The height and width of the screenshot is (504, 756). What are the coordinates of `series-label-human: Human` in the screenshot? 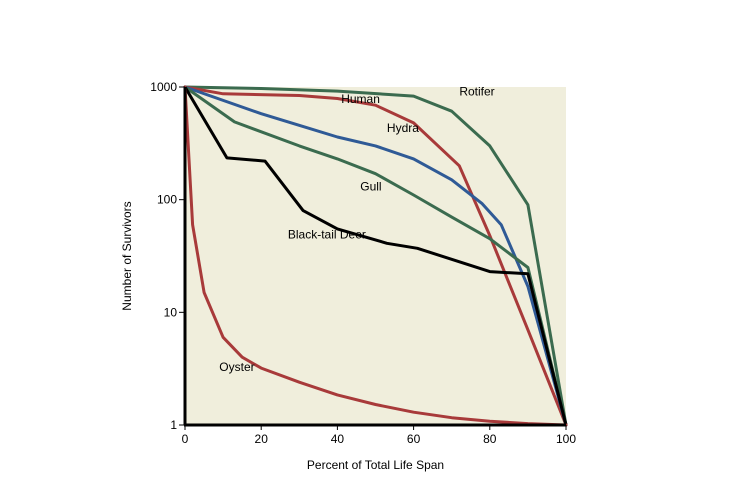 It's located at (360, 99).